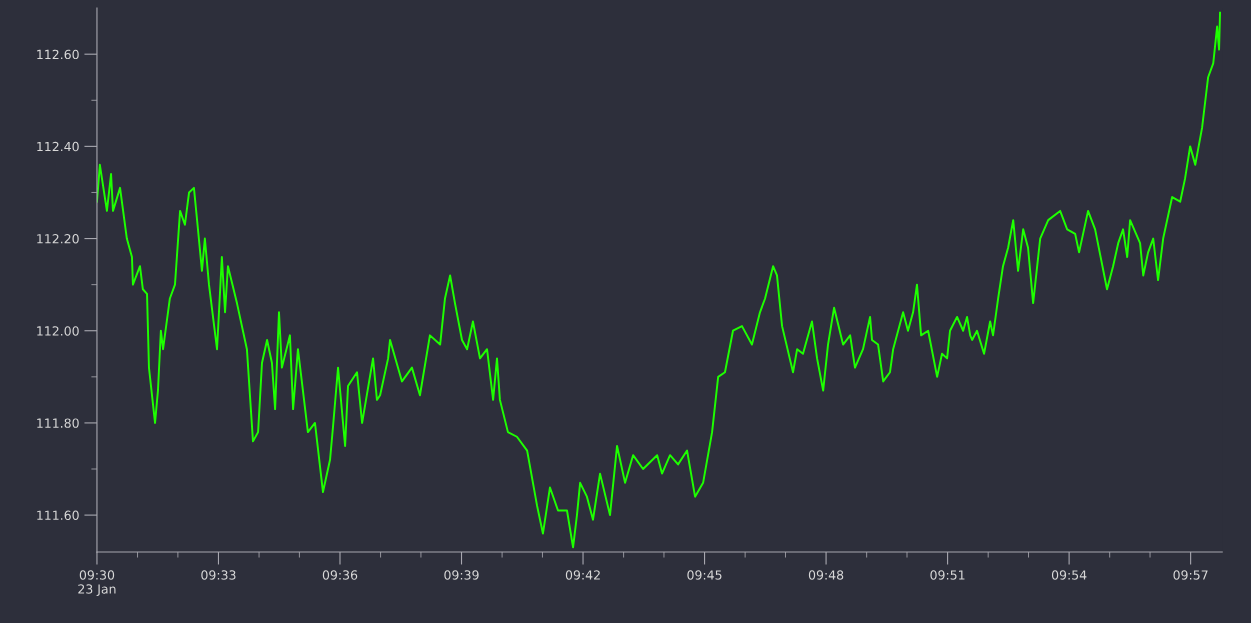 The height and width of the screenshot is (623, 1251). I want to click on y-tick-label: 112.40, so click(58, 146).